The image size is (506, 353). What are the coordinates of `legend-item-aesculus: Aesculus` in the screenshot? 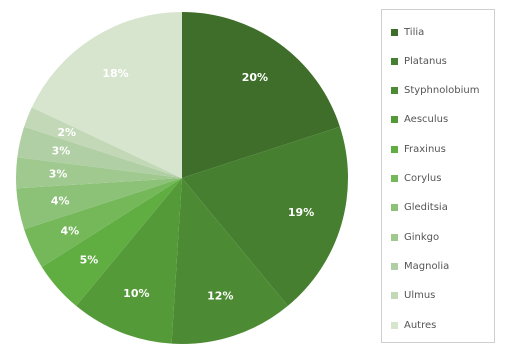 It's located at (419, 120).